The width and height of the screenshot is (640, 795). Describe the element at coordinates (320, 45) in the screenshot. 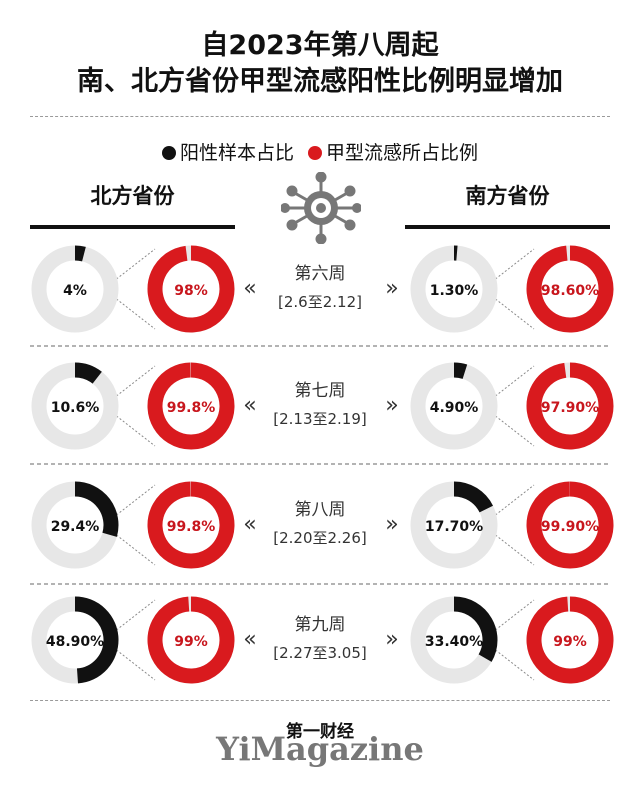

I see `title-line-1: 自2023年第八周起` at that location.